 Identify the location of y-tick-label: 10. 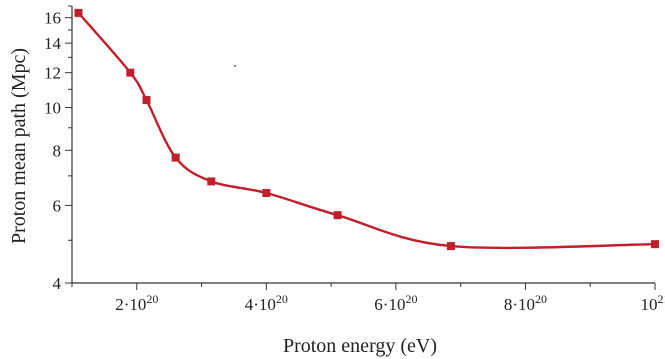
(52, 108).